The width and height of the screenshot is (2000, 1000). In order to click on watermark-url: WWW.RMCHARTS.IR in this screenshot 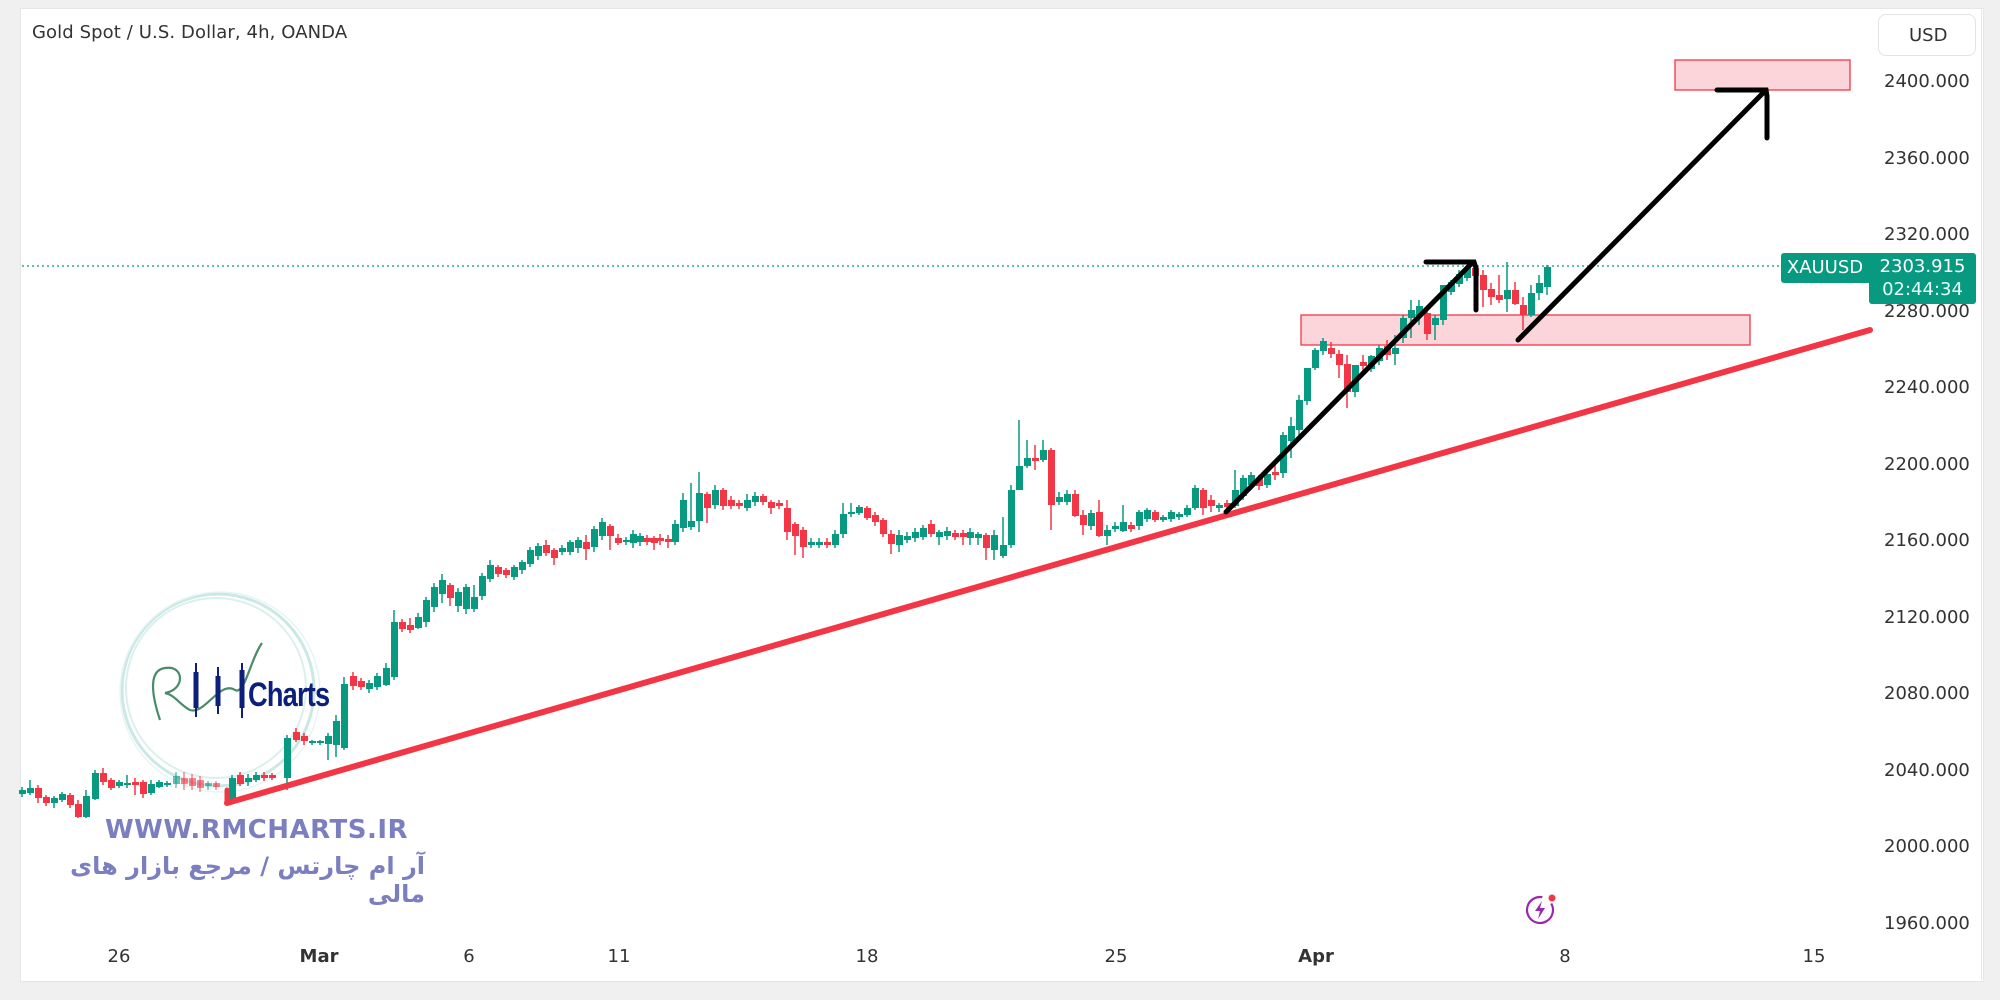, I will do `click(257, 830)`.